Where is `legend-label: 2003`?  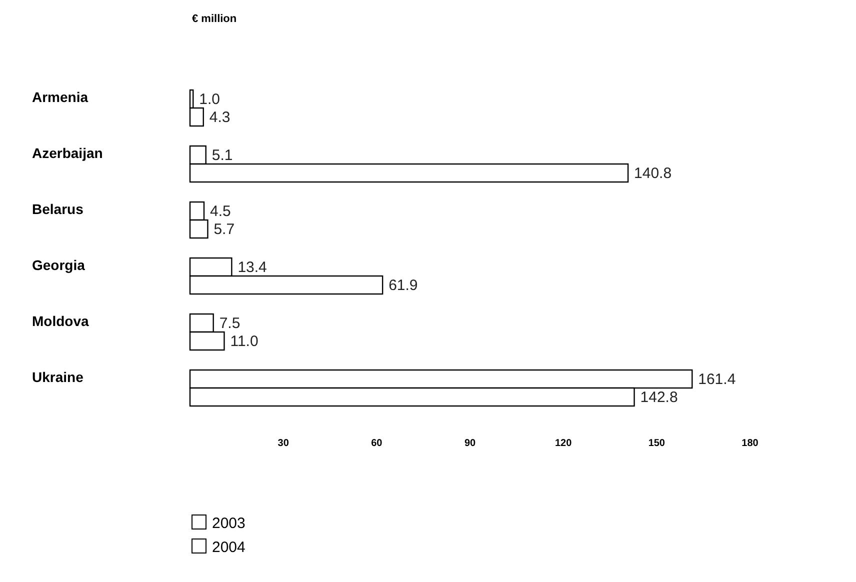
legend-label: 2003 is located at coordinates (229, 523).